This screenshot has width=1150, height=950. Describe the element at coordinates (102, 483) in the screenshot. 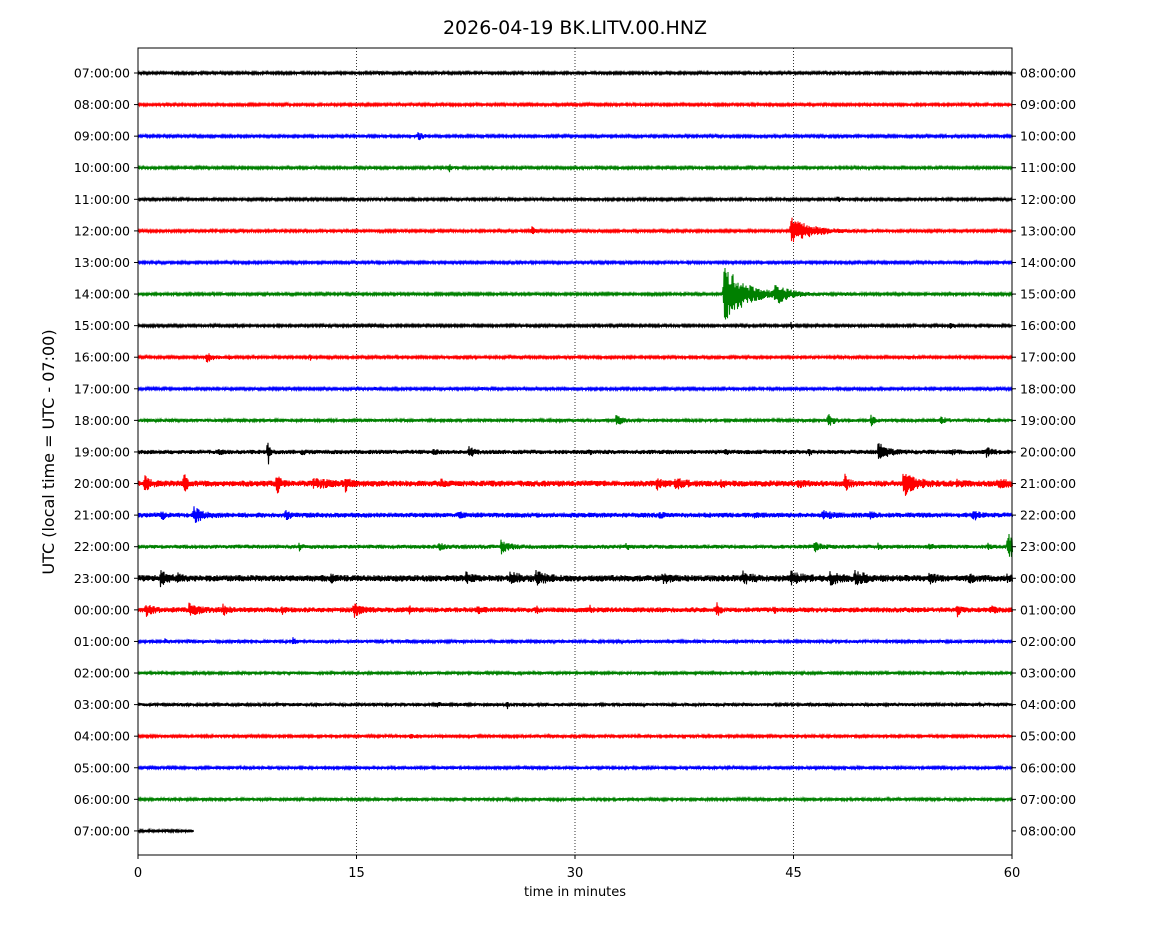

I see `left-time-label: 20:00:00` at that location.